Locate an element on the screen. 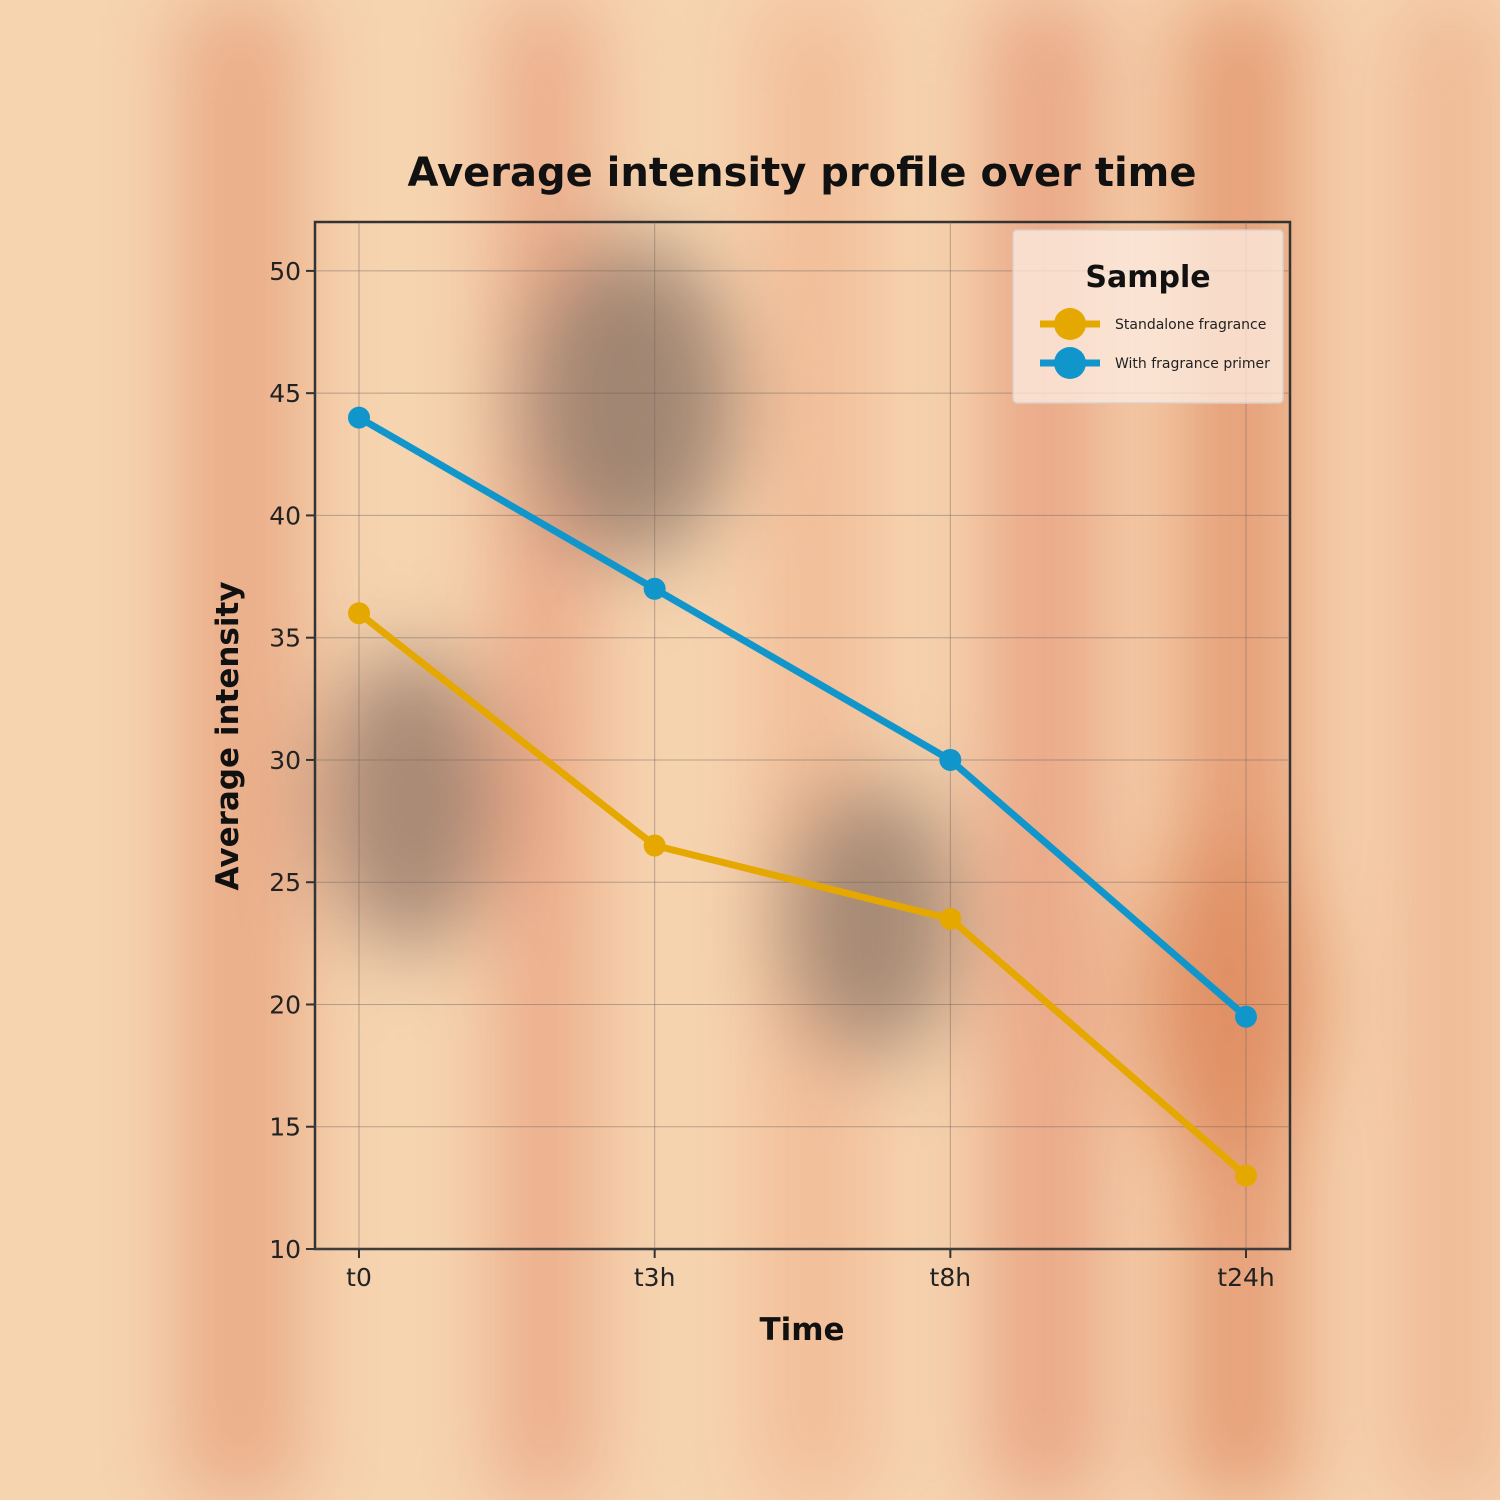 This screenshot has width=1500, height=1500. y-axis: 10 15 20 25 30 35 40 45 50 is located at coordinates (292, 760).